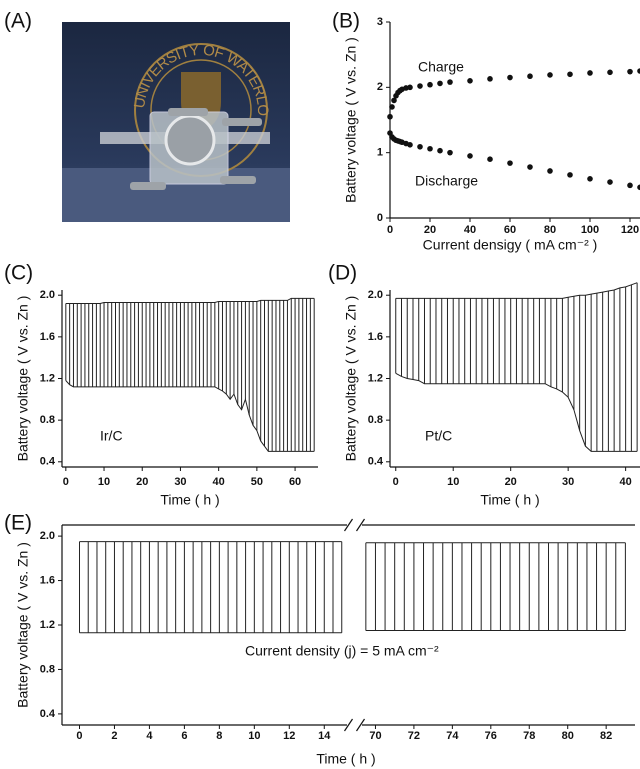 The height and width of the screenshot is (769, 640). Describe the element at coordinates (149, 736) in the screenshot. I see `x-tick-label: 4` at that location.